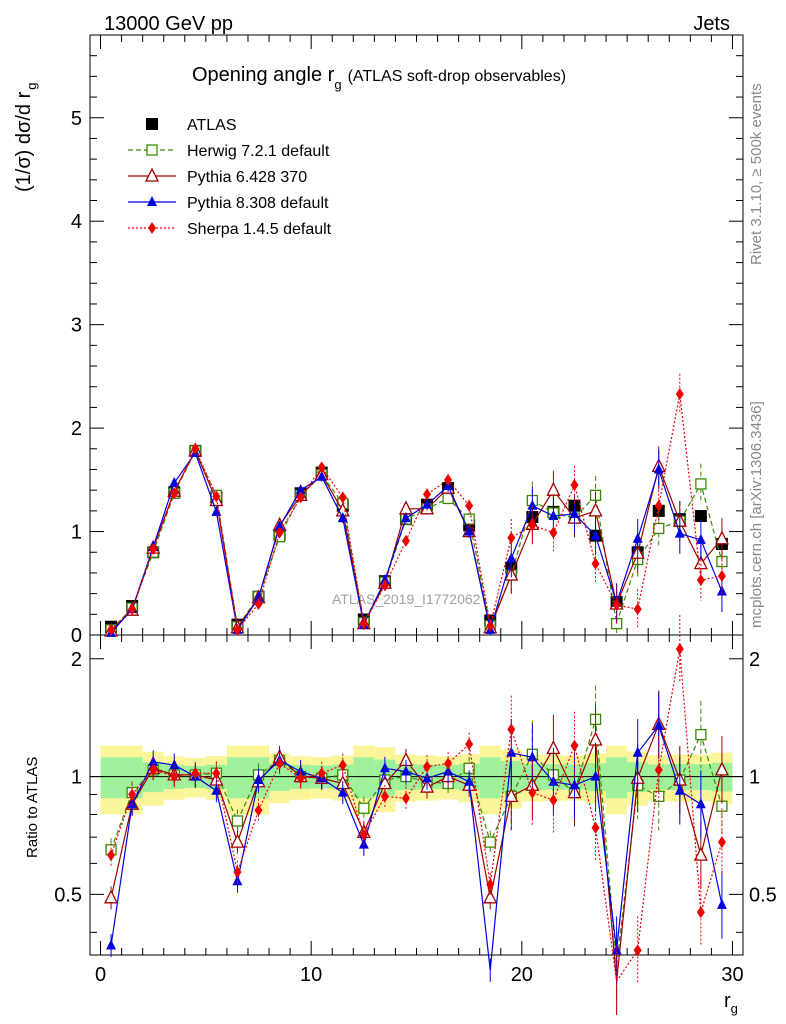  I want to click on ratio-y-tick-label-right-1: 1, so click(754, 778).